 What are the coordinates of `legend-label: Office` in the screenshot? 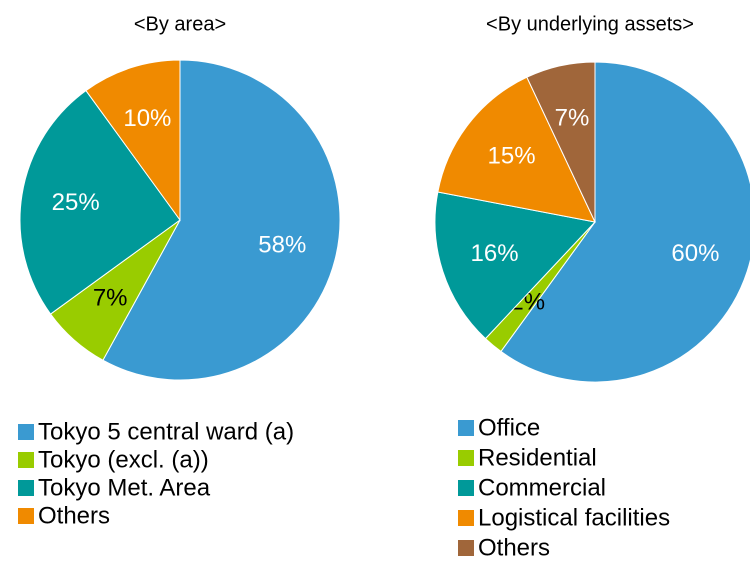 It's located at (509, 427).